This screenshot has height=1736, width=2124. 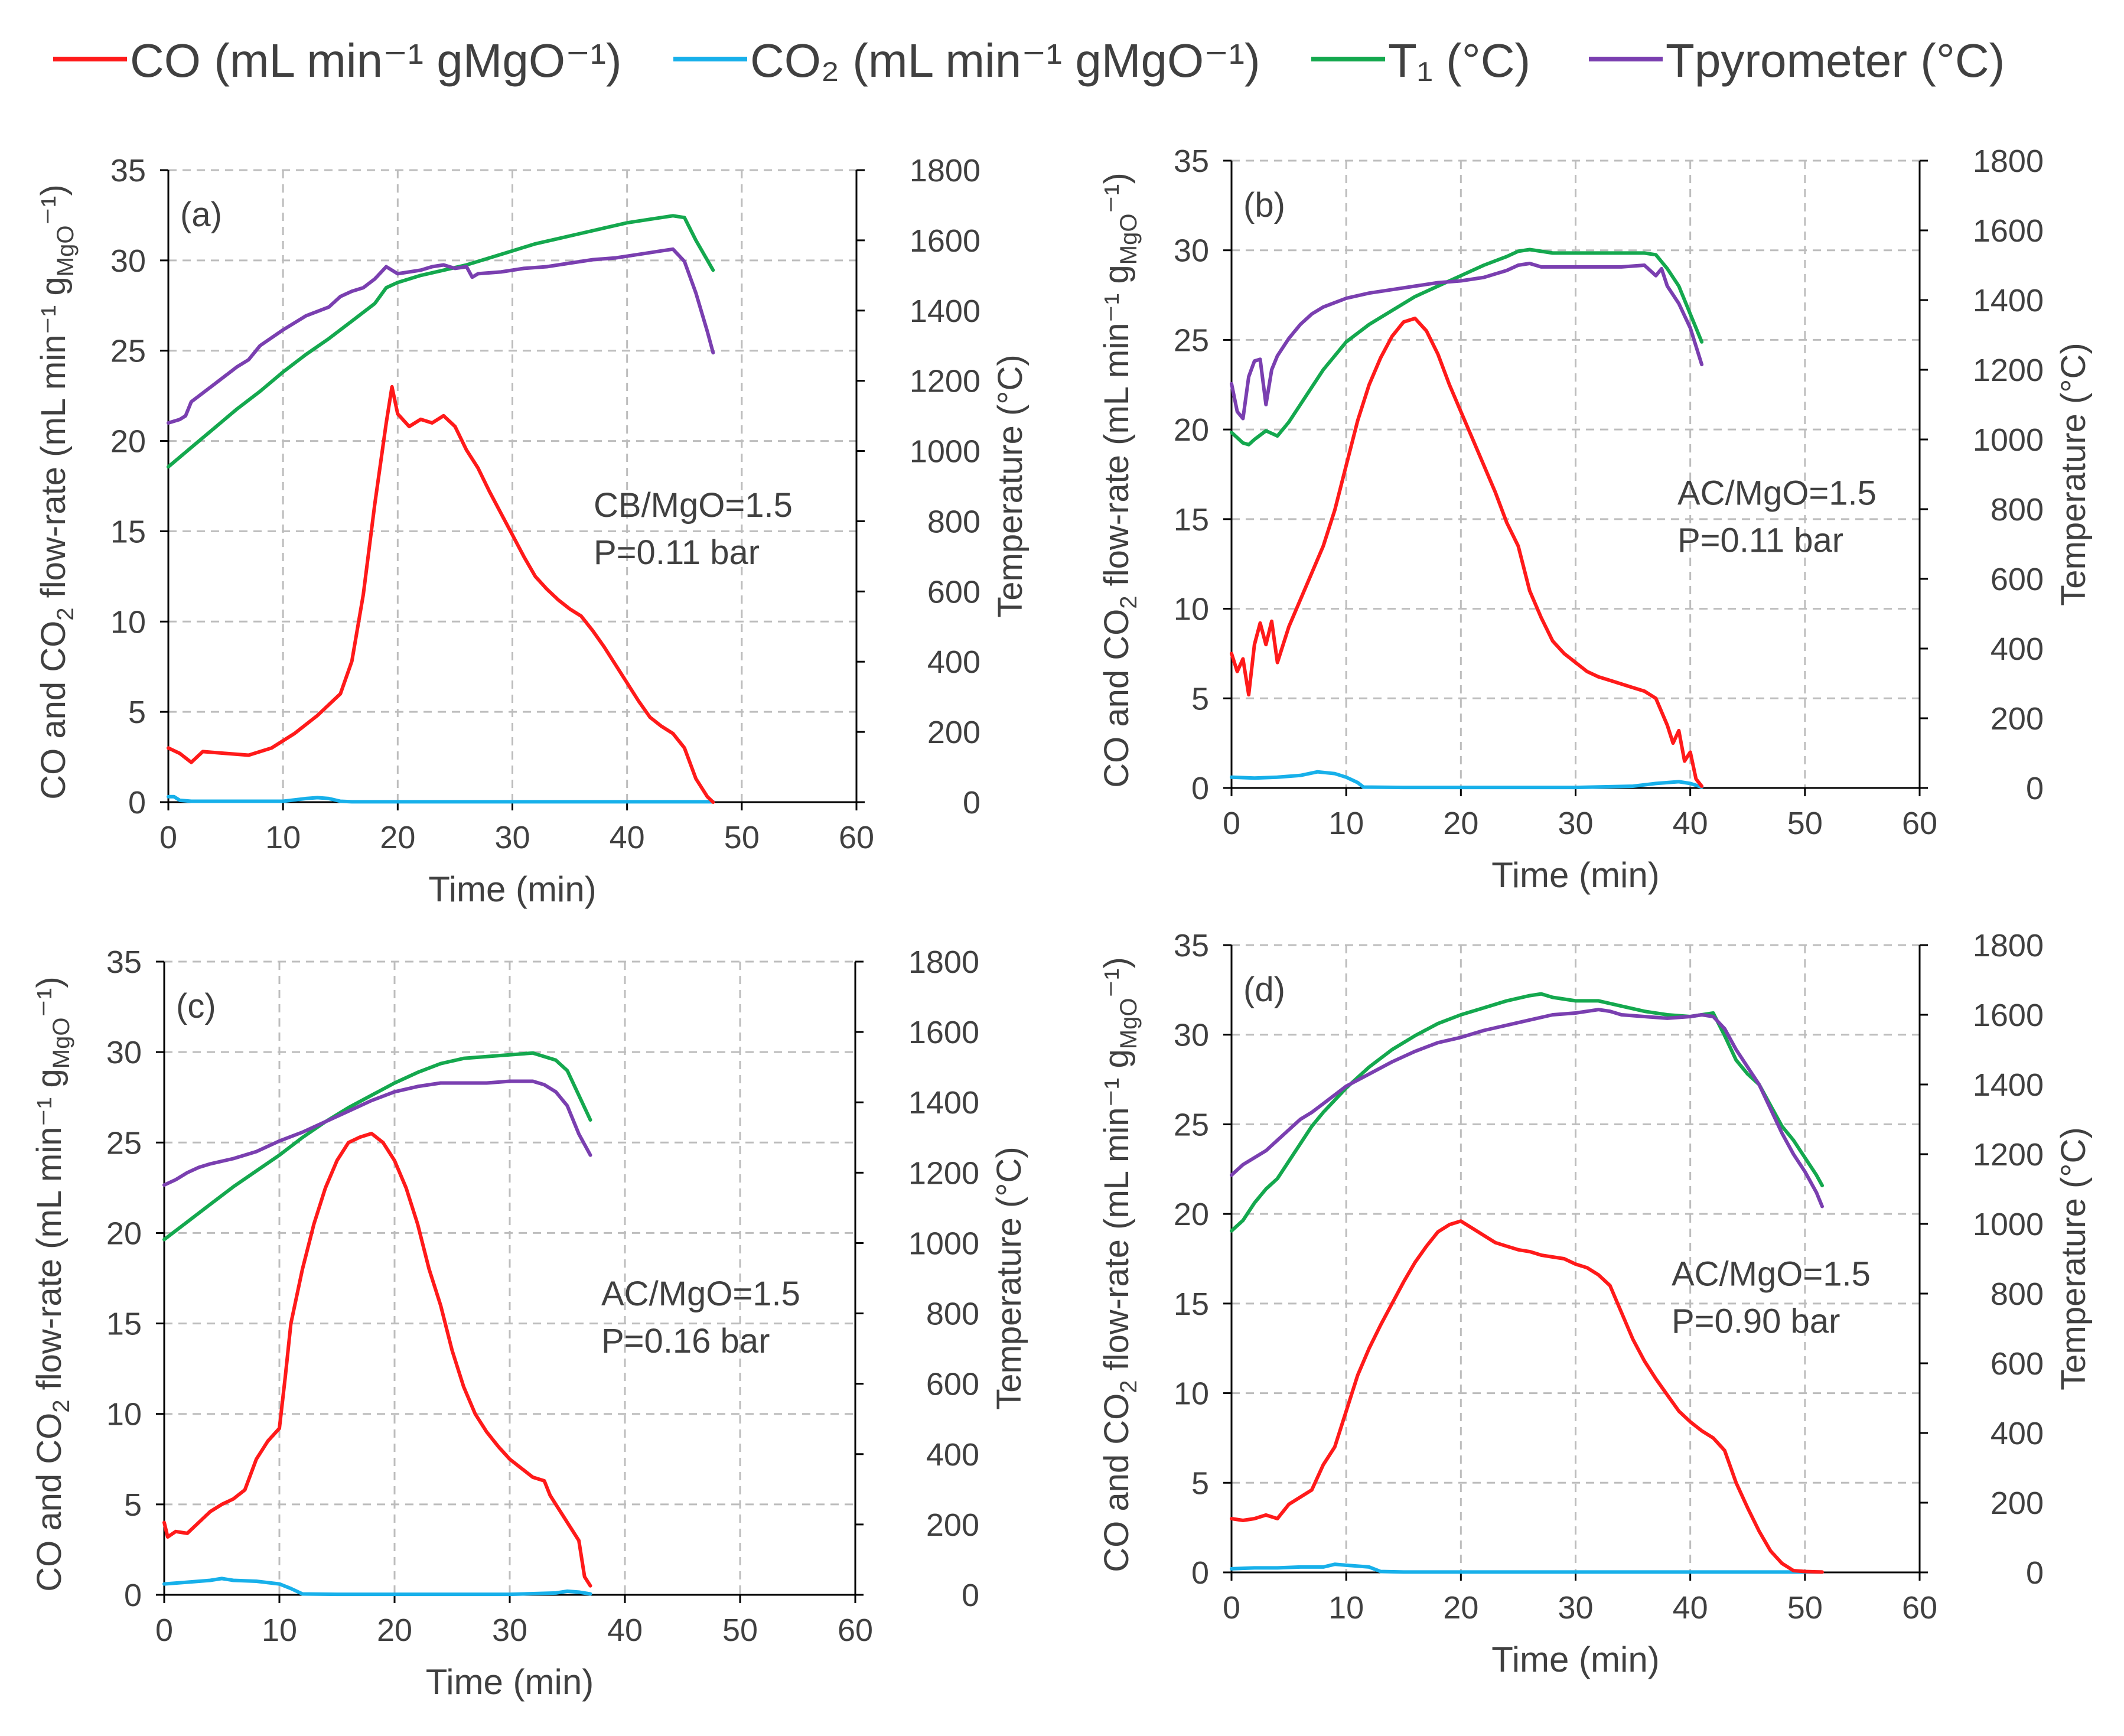 What do you see at coordinates (1005, 61) in the screenshot?
I see `legend-label: CO₂ (mL min⁻¹ gMgO⁻¹)` at bounding box center [1005, 61].